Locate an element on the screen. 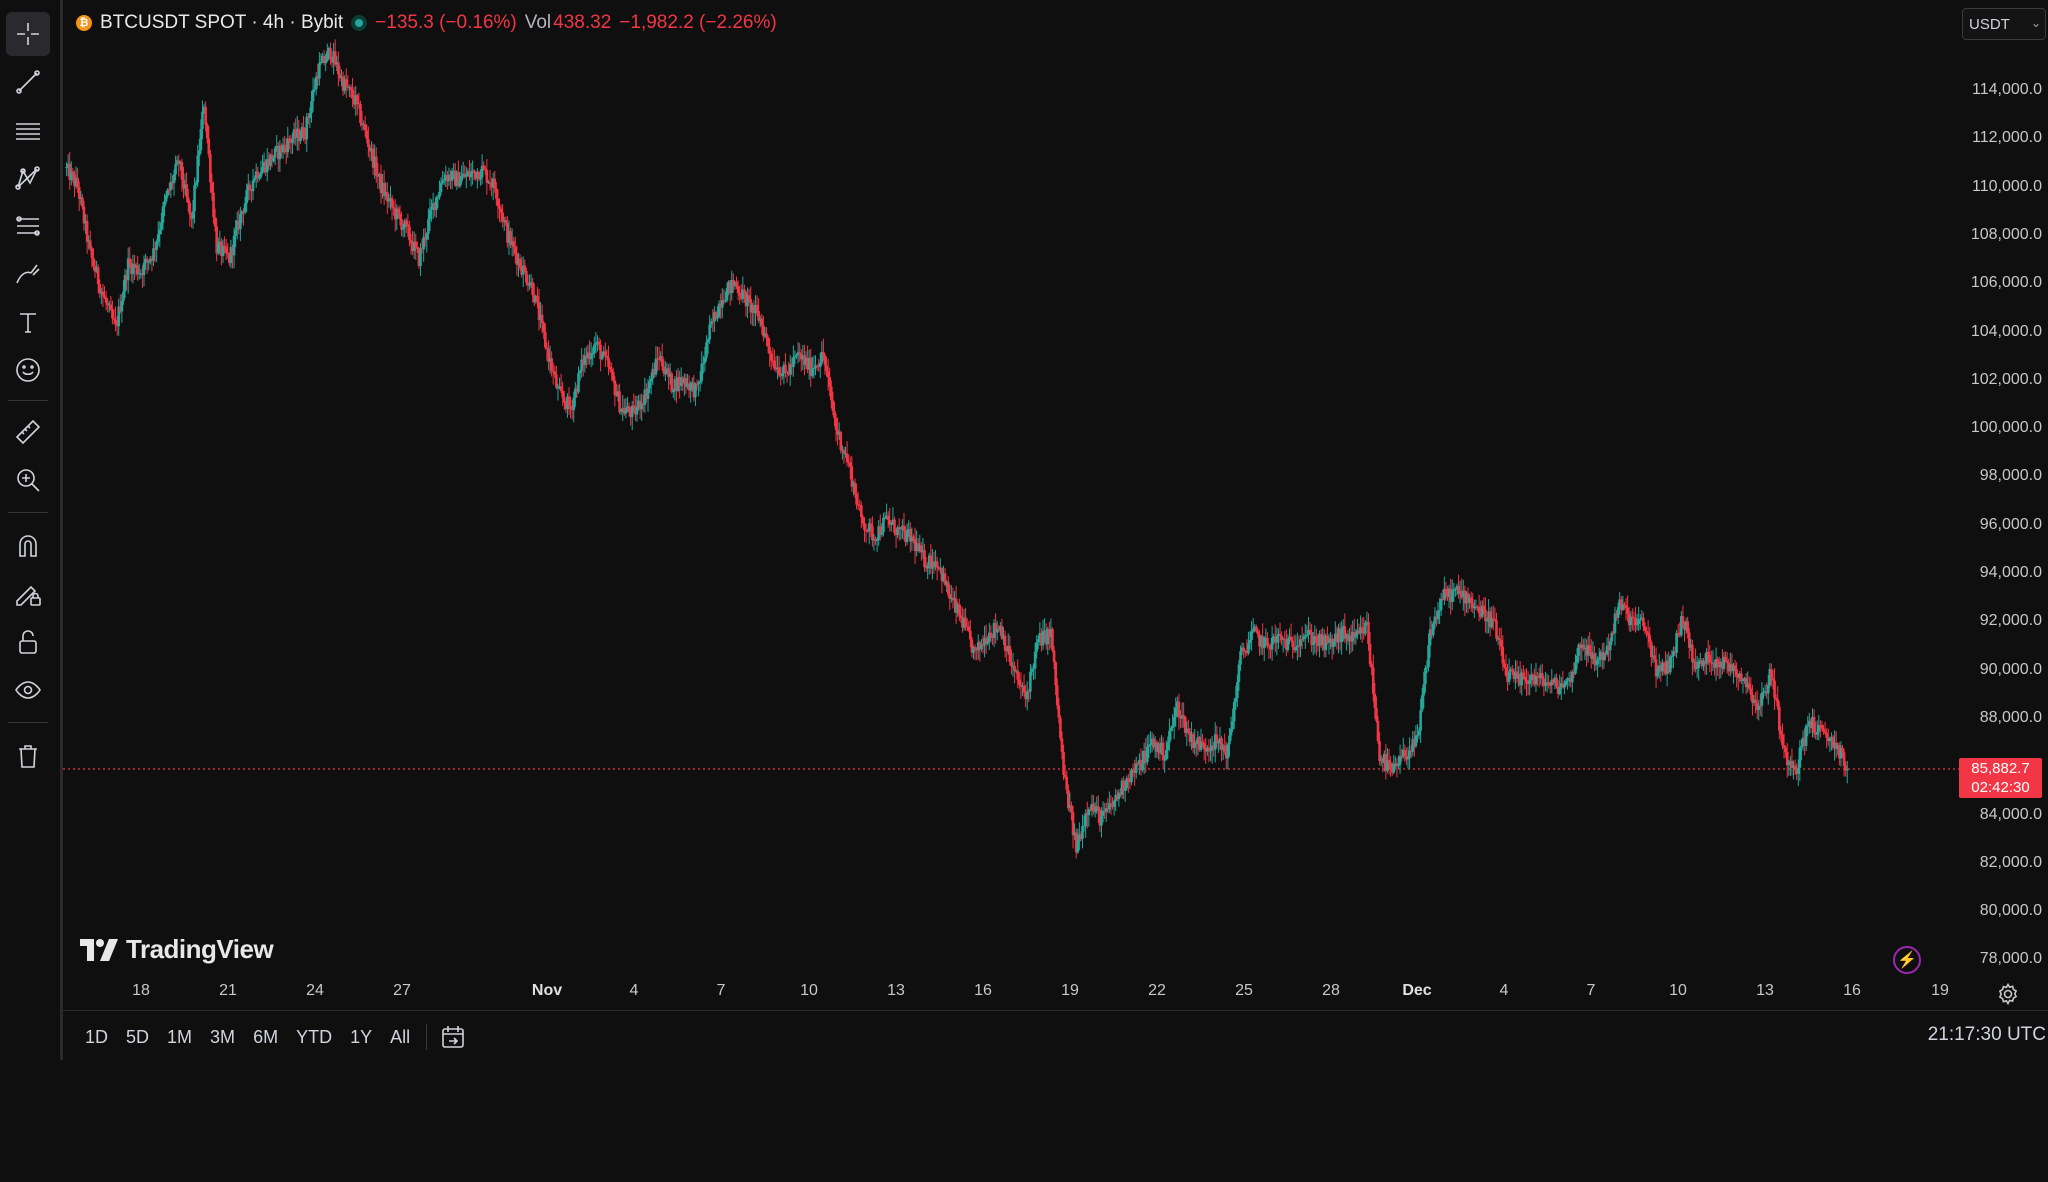 Image resolution: width=2048 pixels, height=1182 pixels. range-1d-button: 1D is located at coordinates (97, 1036).